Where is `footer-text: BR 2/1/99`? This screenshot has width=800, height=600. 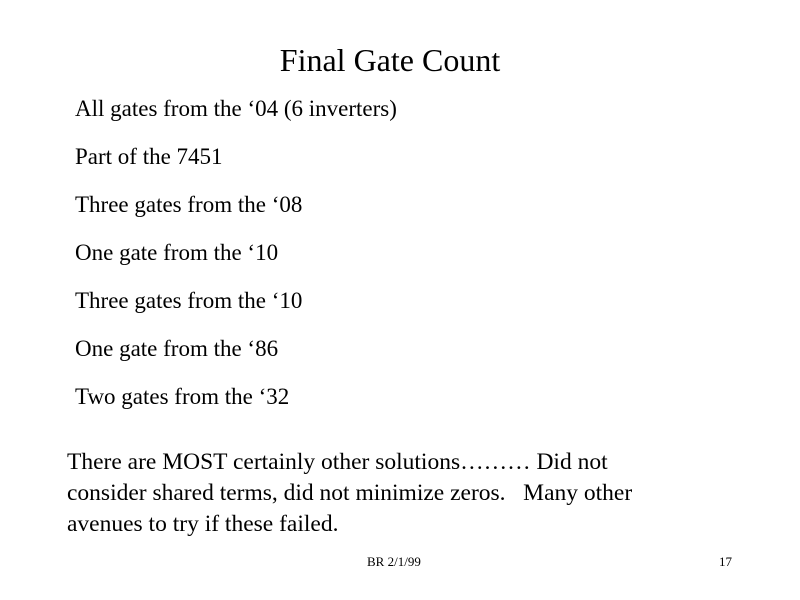 footer-text: BR 2/1/99 is located at coordinates (394, 561).